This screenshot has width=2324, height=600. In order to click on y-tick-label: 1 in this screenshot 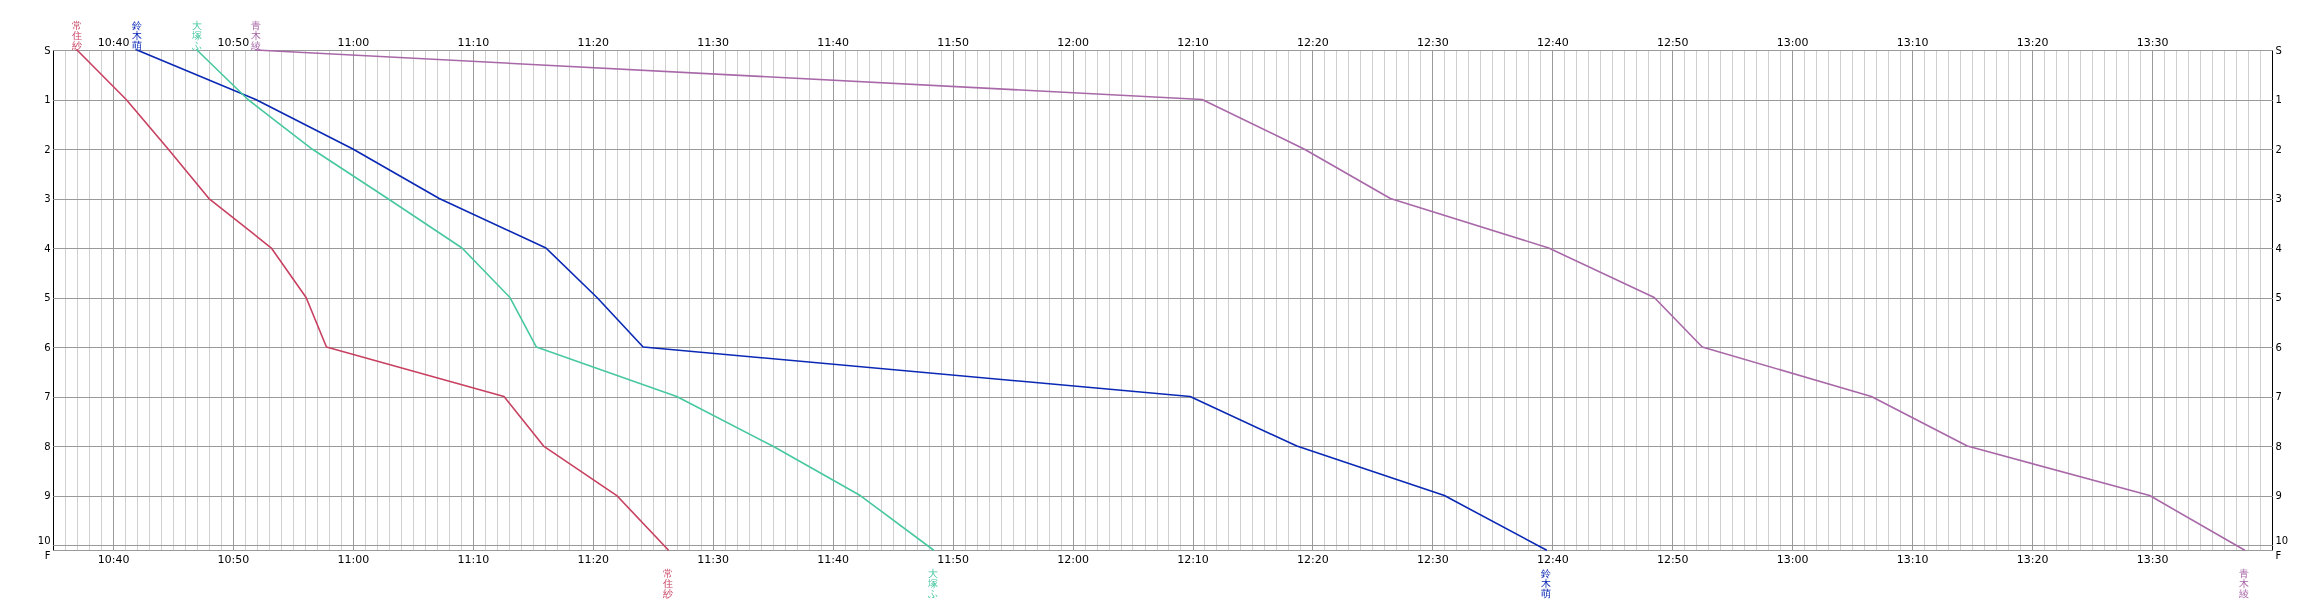, I will do `click(47, 99)`.